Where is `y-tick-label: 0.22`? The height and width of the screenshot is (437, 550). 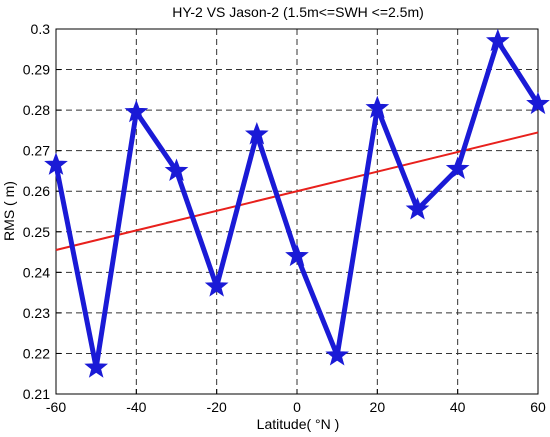 y-tick-label: 0.22 is located at coordinates (36, 353).